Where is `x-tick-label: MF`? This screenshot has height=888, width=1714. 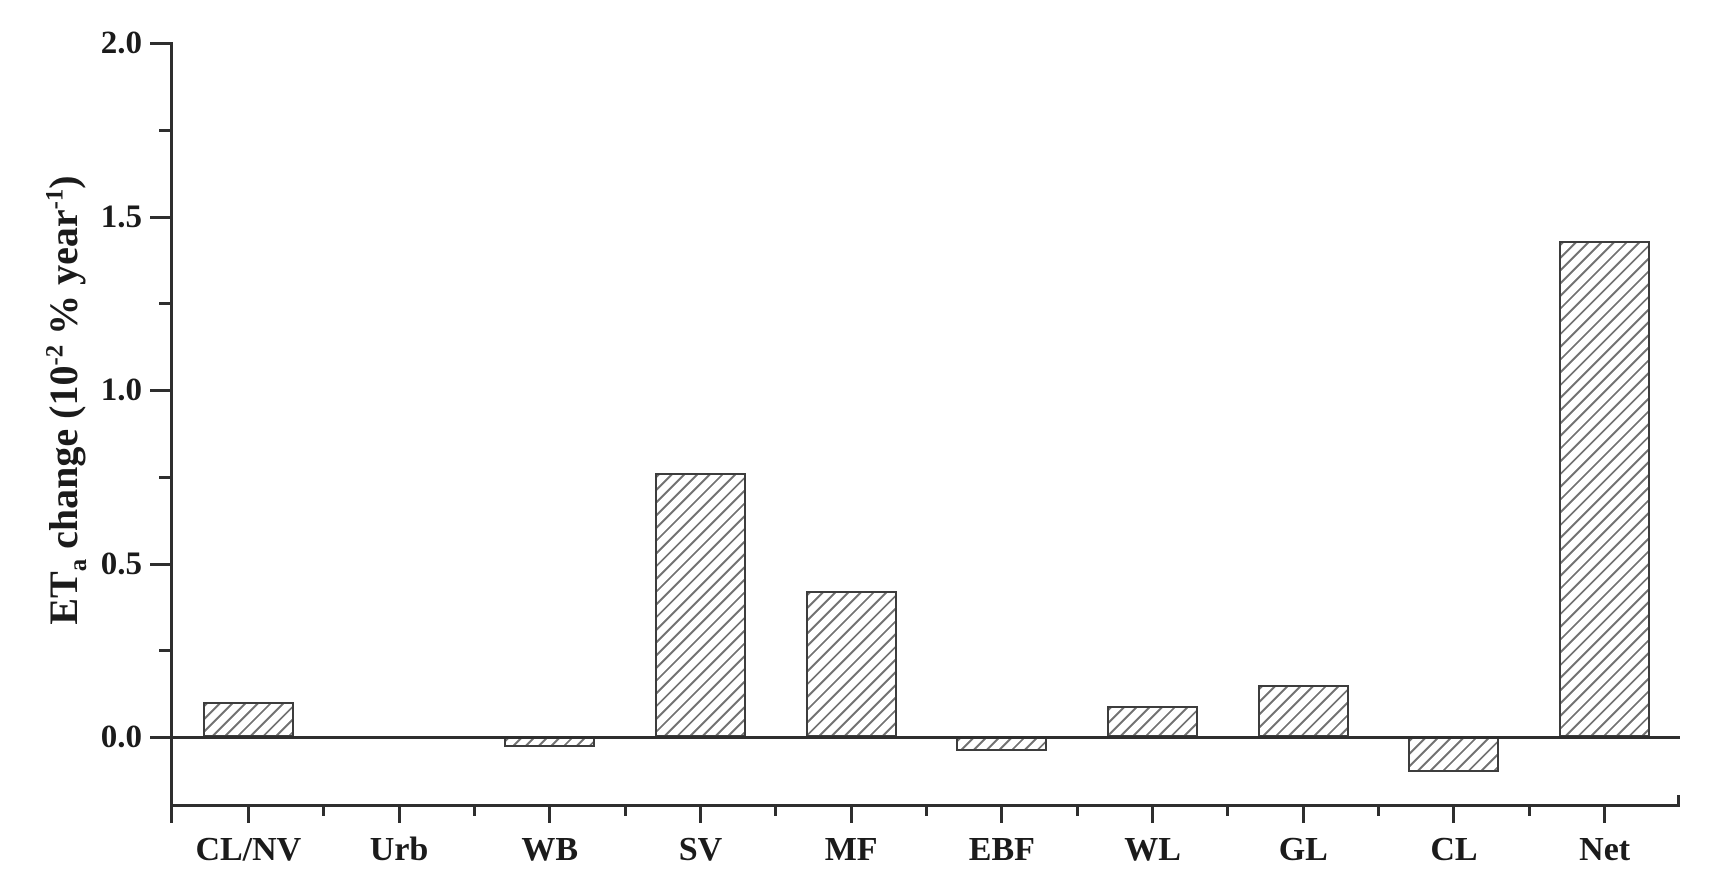 x-tick-label: MF is located at coordinates (851, 849).